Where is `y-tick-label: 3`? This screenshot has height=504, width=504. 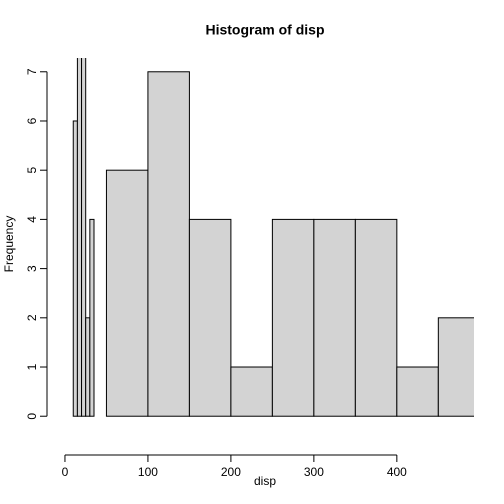
y-tick-label: 3 is located at coordinates (32, 268).